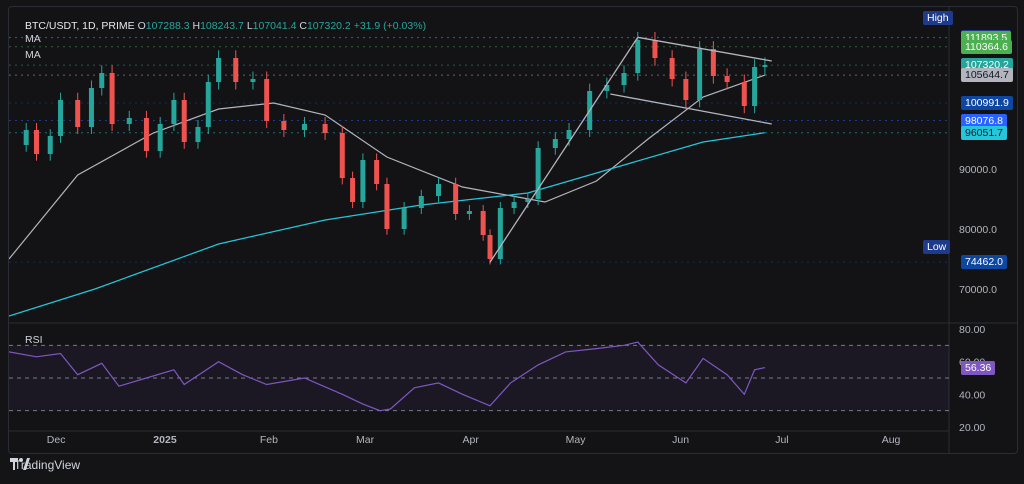  Describe the element at coordinates (165, 440) in the screenshot. I see `time-axis-tick: 2025` at that location.